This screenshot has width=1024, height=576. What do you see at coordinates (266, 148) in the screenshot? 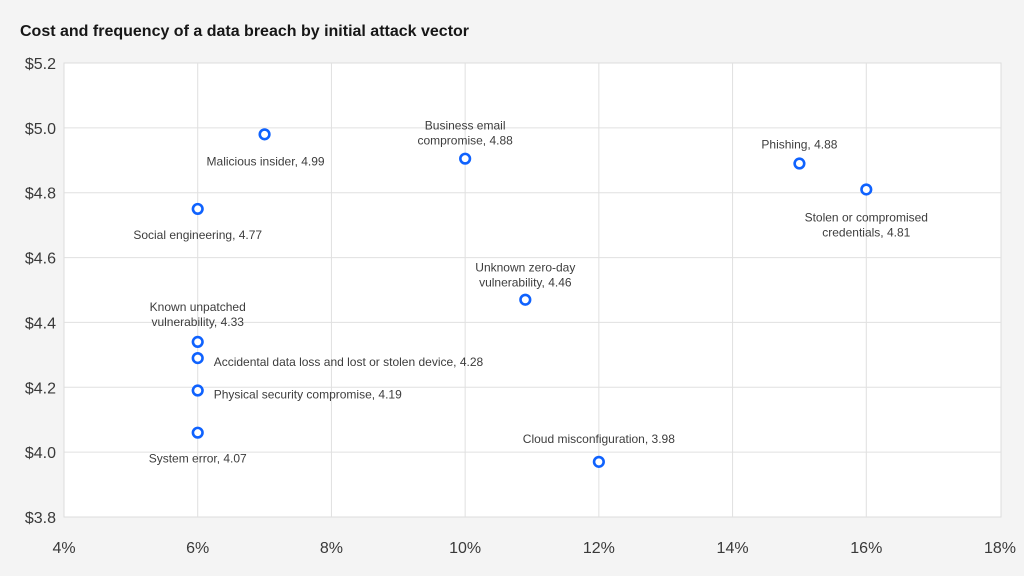
I see `data-point: Malicious insider, 4.99` at bounding box center [266, 148].